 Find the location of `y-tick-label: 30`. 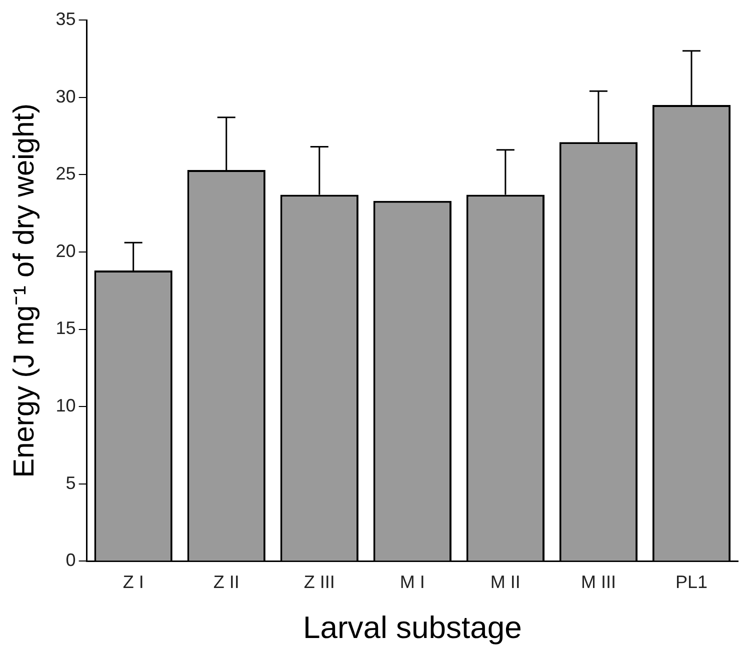

y-tick-label: 30 is located at coordinates (66, 96).